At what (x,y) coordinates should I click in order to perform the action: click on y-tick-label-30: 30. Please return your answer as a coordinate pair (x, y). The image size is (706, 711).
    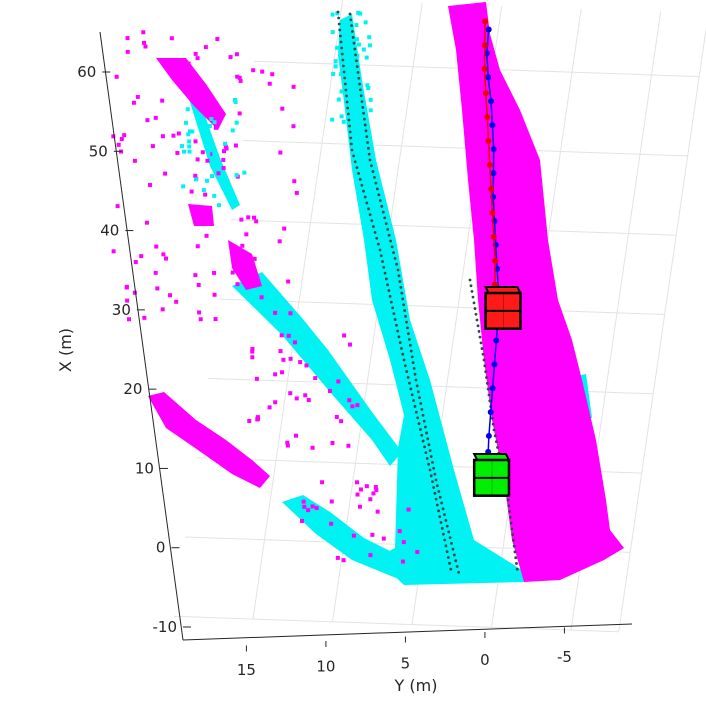
    Looking at the image, I should click on (121, 310).